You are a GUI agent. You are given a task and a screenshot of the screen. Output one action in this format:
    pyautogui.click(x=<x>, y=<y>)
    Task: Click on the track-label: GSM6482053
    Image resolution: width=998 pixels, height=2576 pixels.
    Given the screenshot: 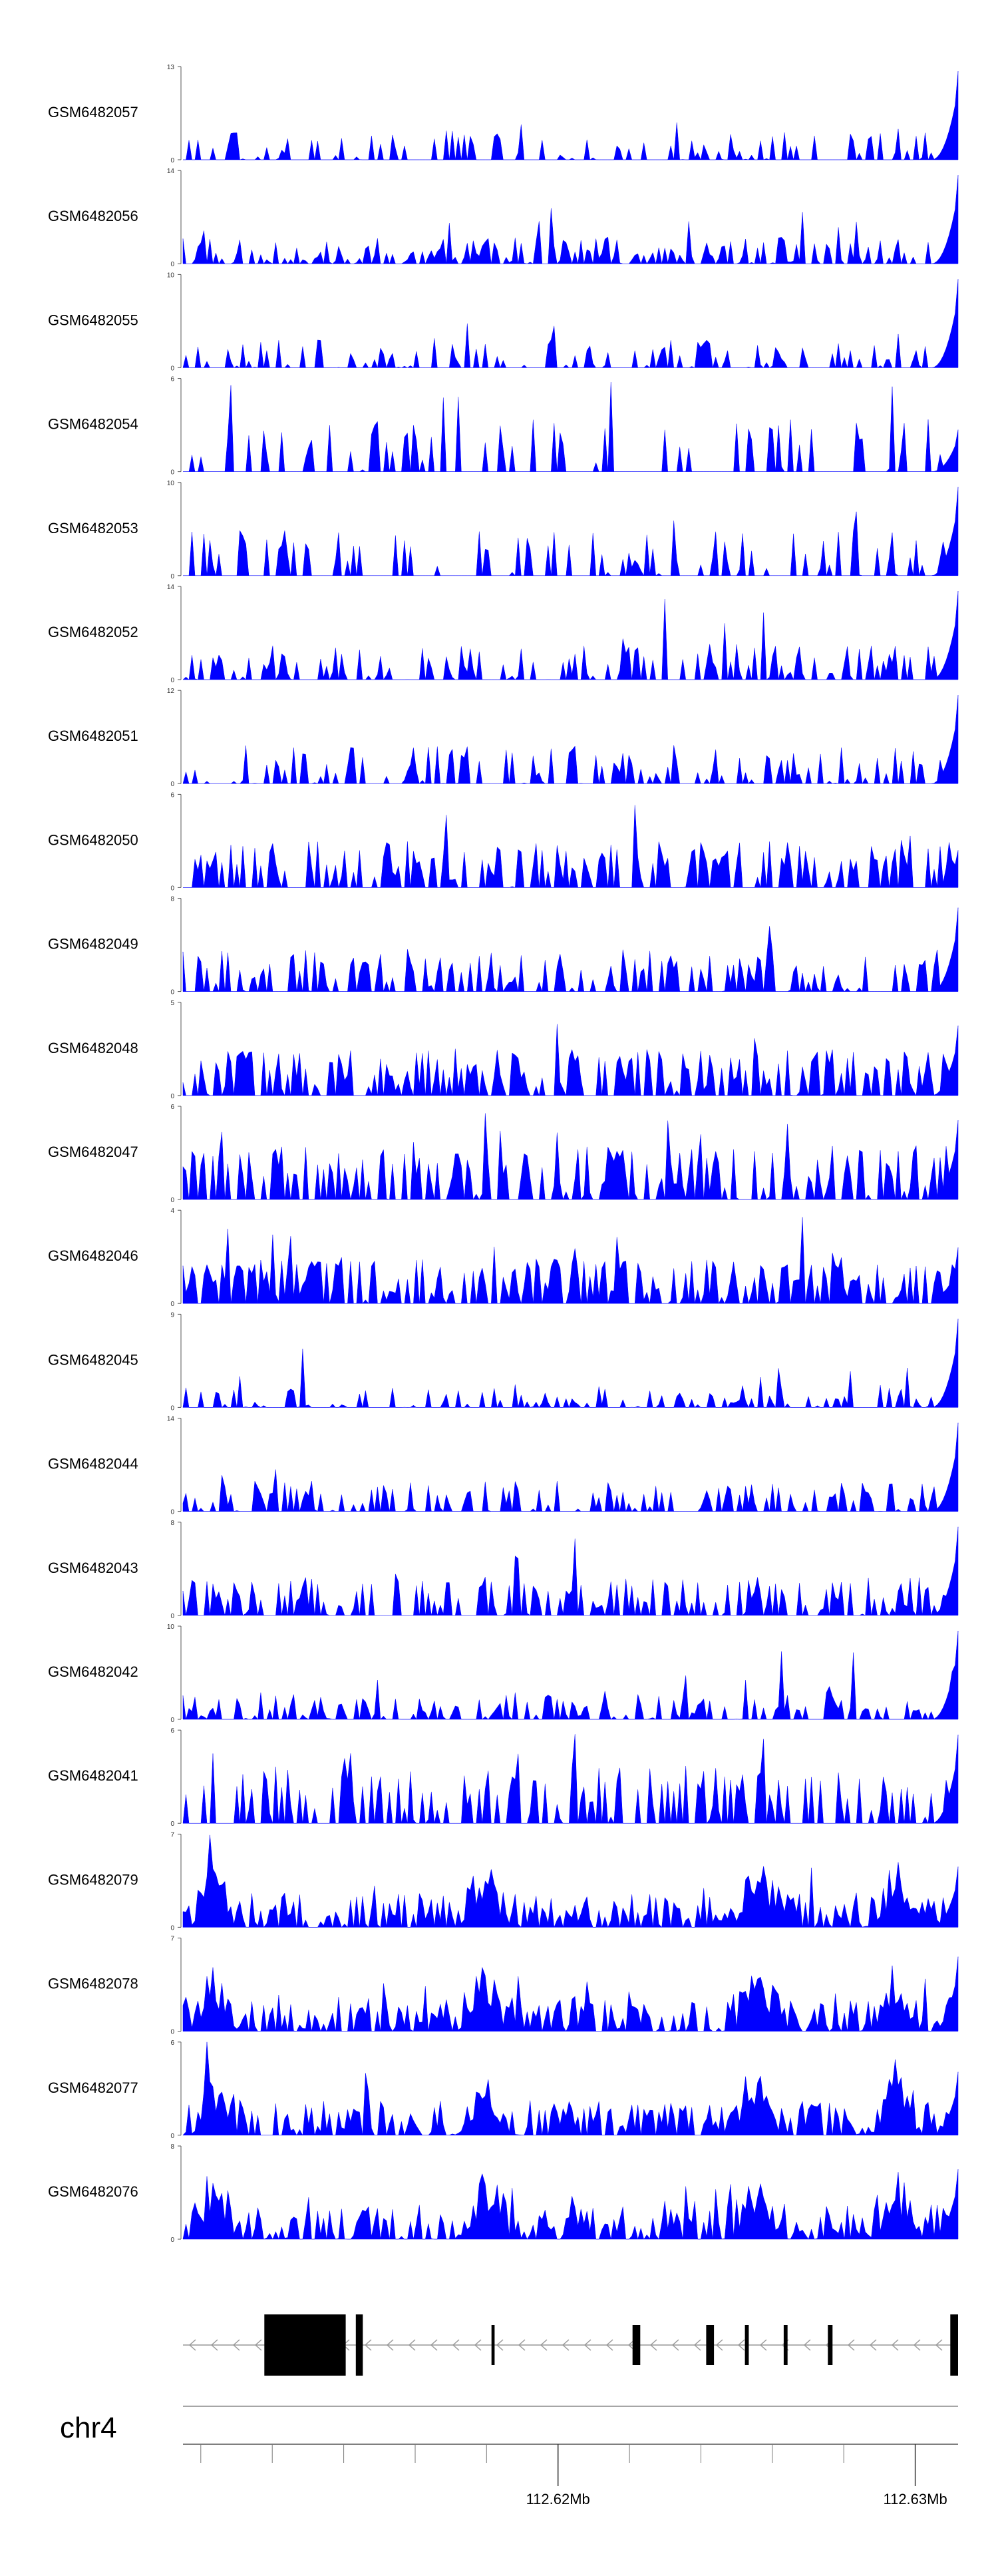 What is the action you would take?
    pyautogui.click(x=93, y=528)
    